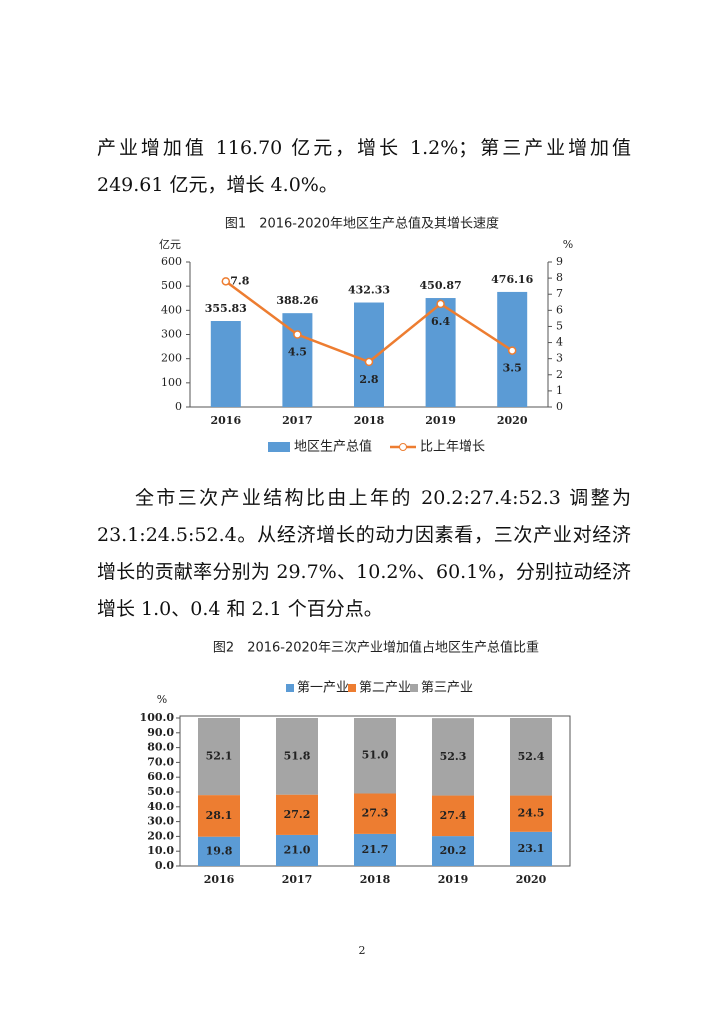 The width and height of the screenshot is (724, 1024). What do you see at coordinates (160, 747) in the screenshot?
I see `y-tick-label: 80.0` at bounding box center [160, 747].